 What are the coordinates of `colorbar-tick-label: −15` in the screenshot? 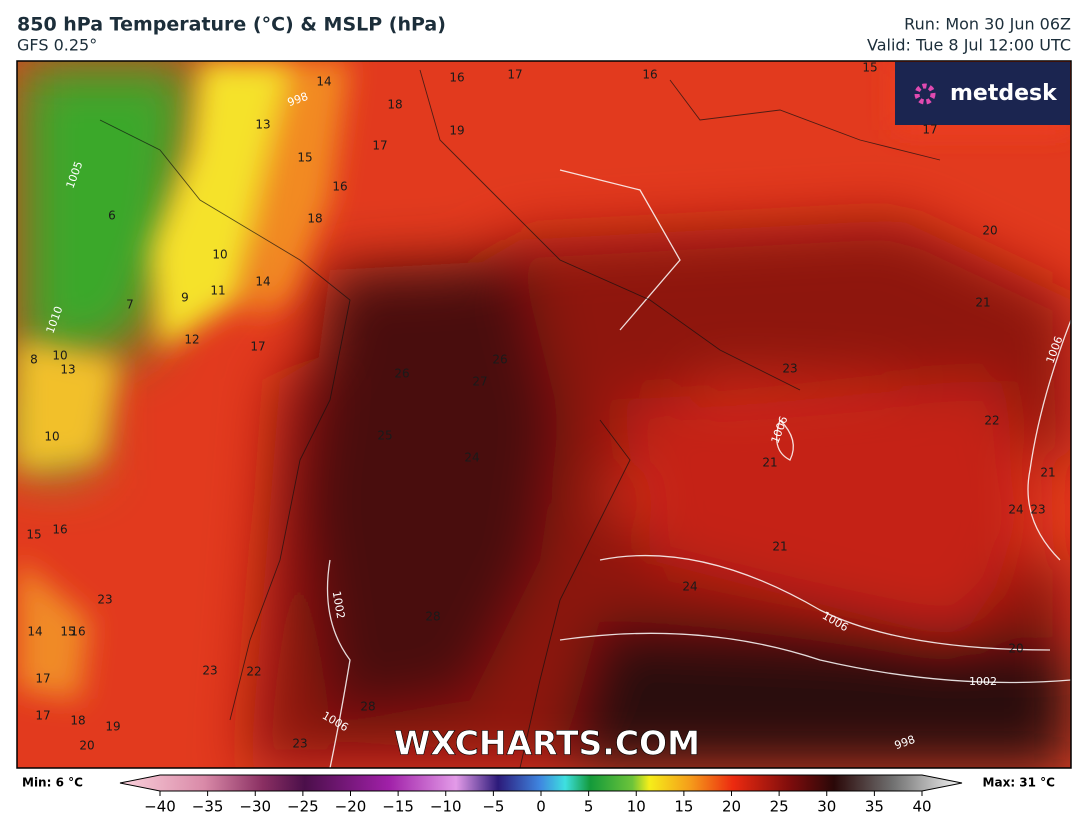 It's located at (398, 807).